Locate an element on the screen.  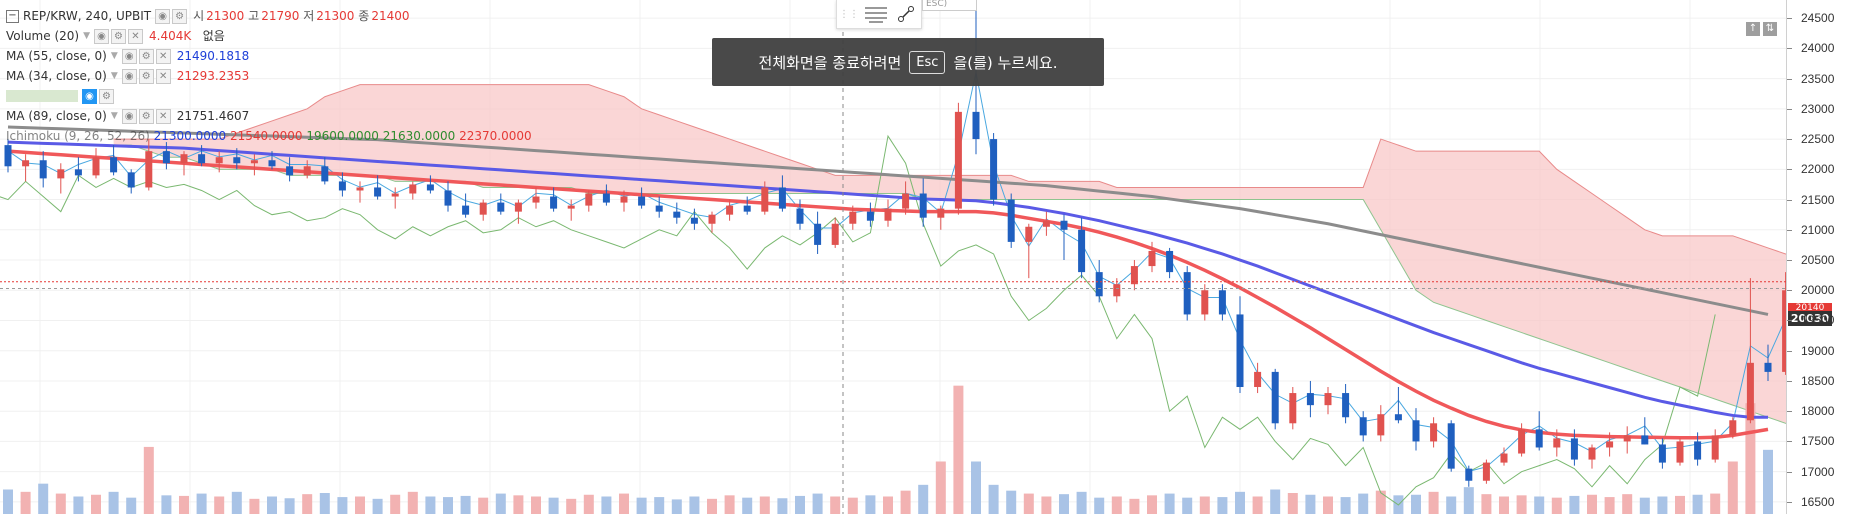
collapse-icon: − is located at coordinates (12, 16).